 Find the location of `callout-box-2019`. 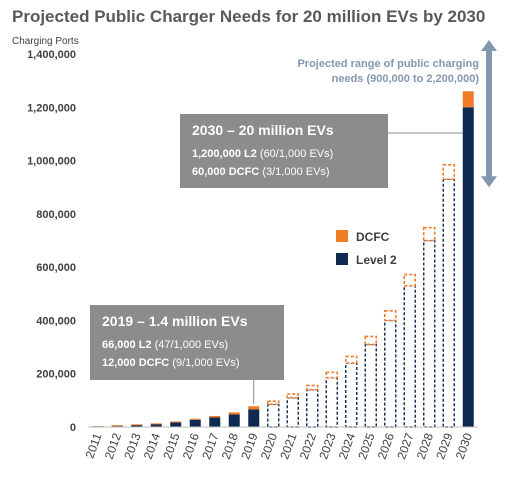

callout-box-2019 is located at coordinates (187, 342).